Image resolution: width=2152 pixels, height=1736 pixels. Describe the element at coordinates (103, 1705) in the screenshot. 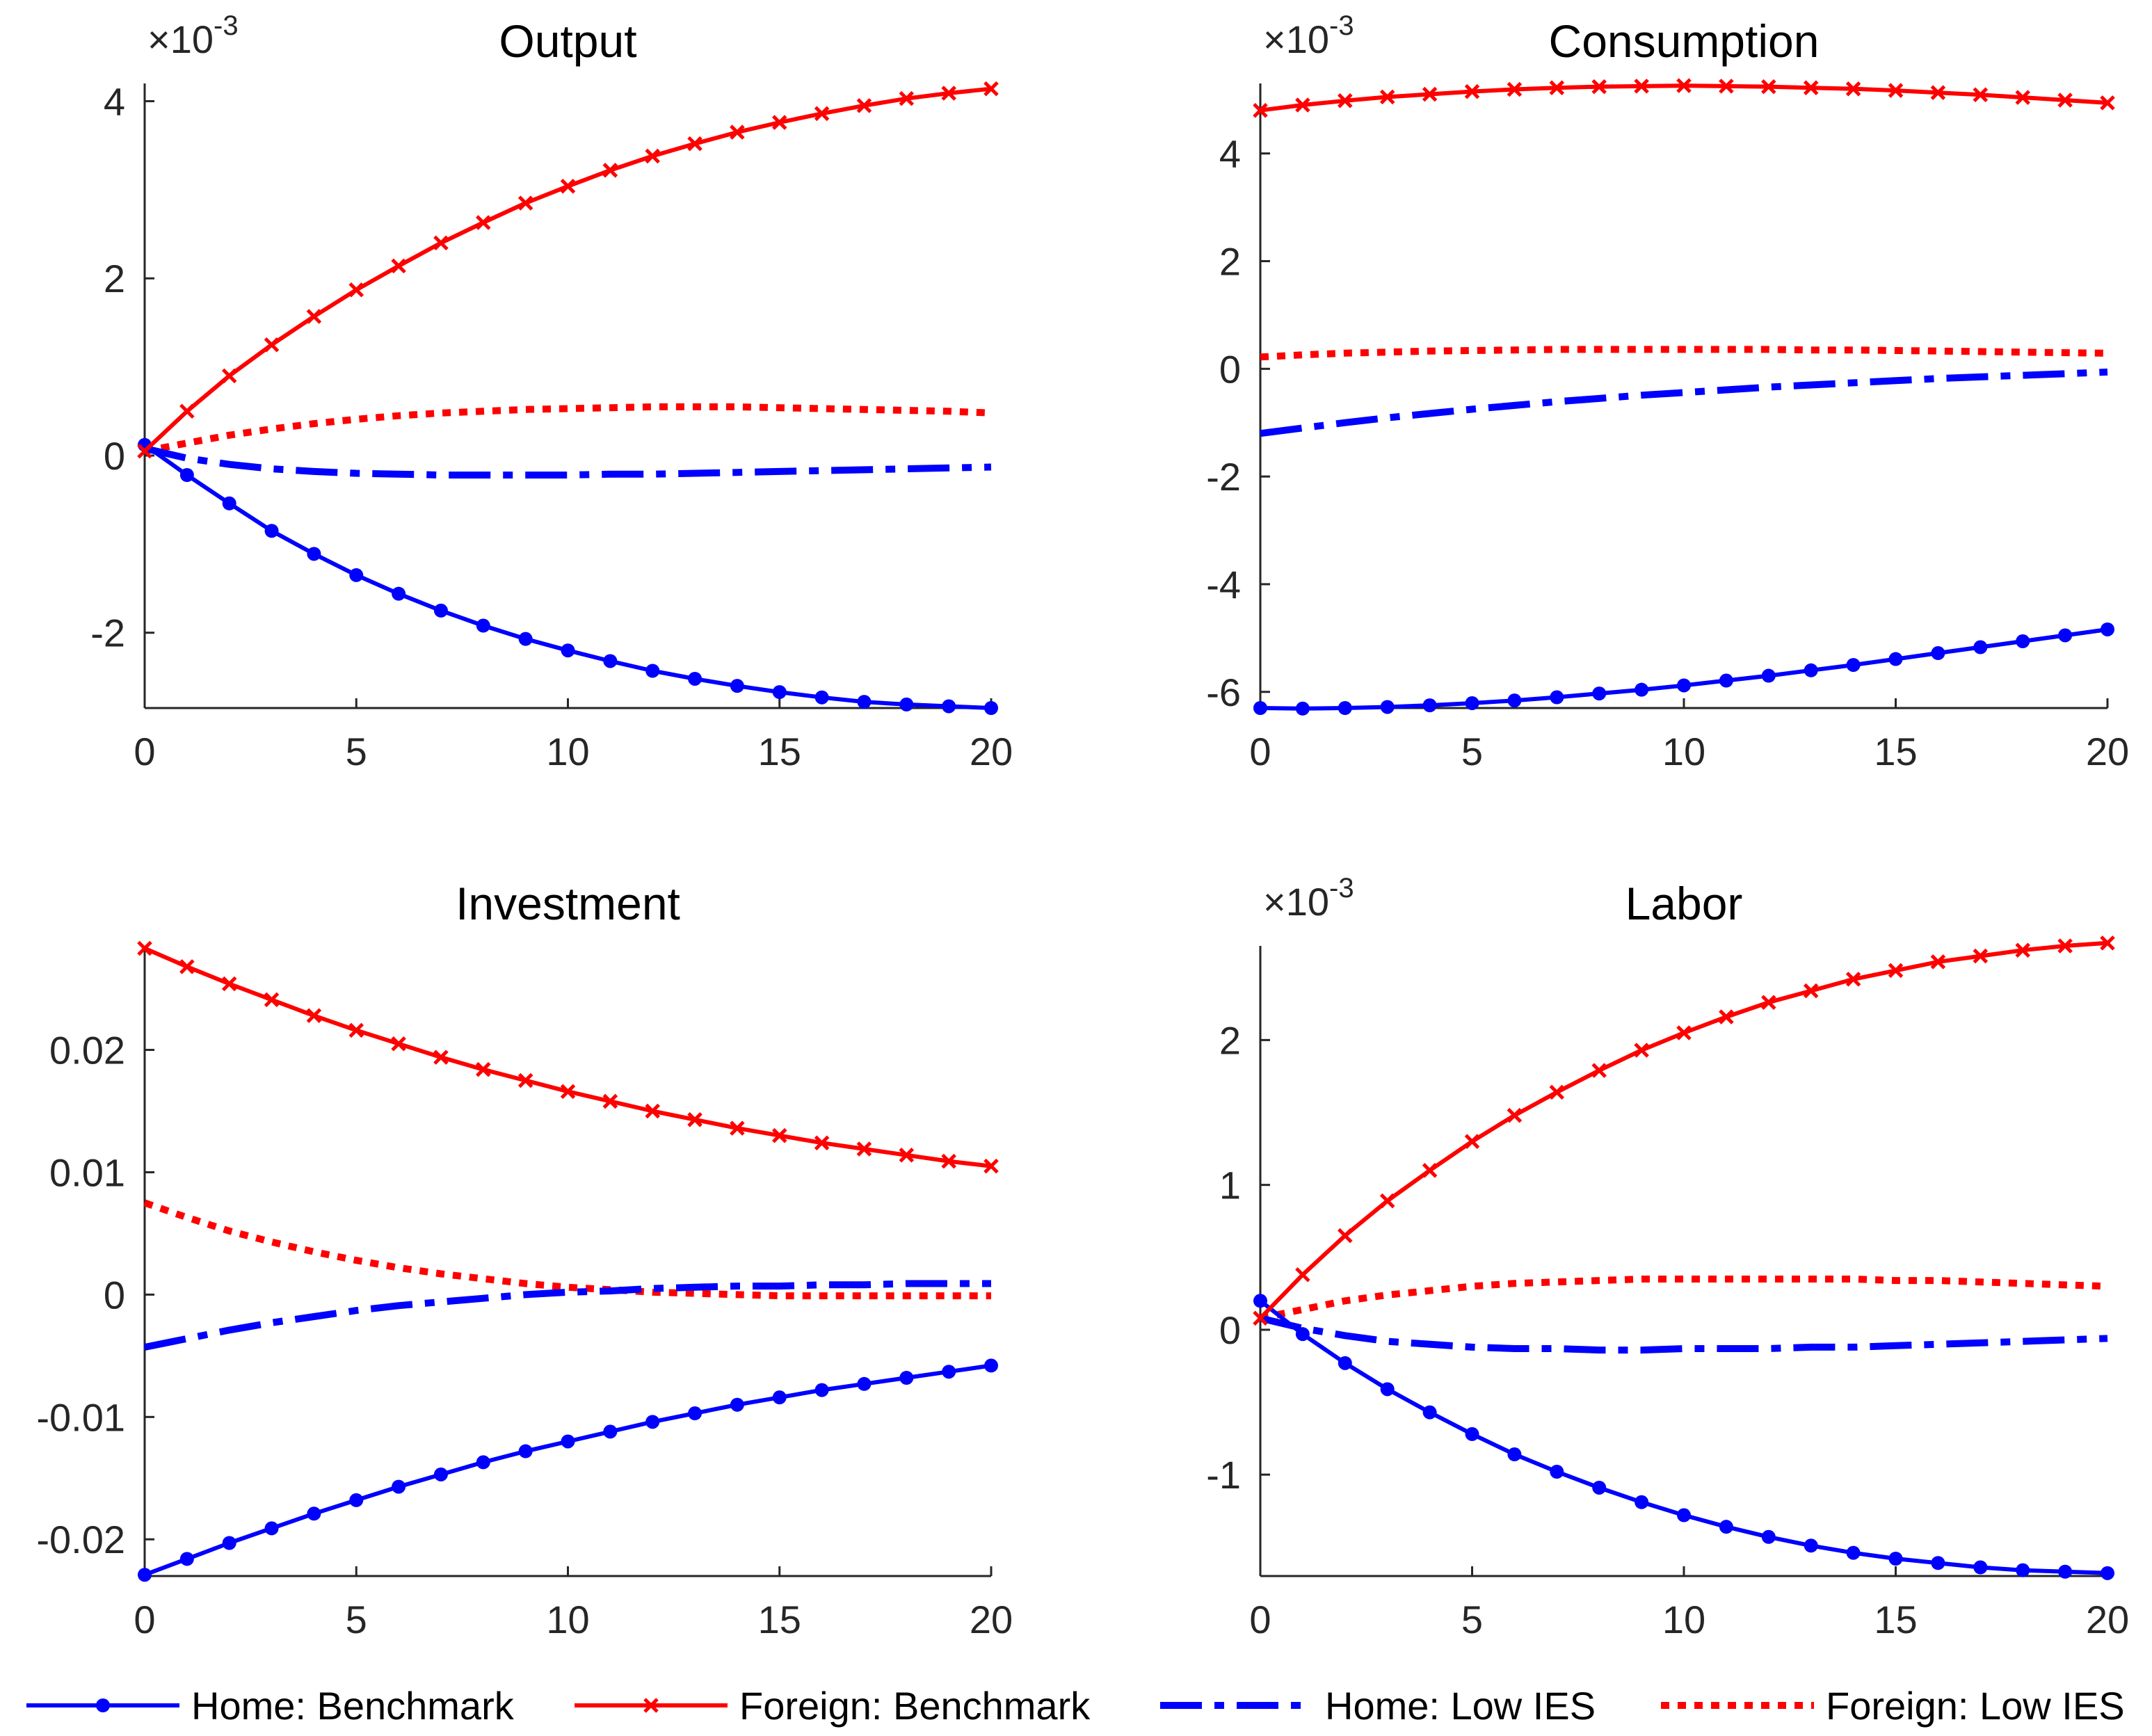

I see `legend-marker-dot` at that location.